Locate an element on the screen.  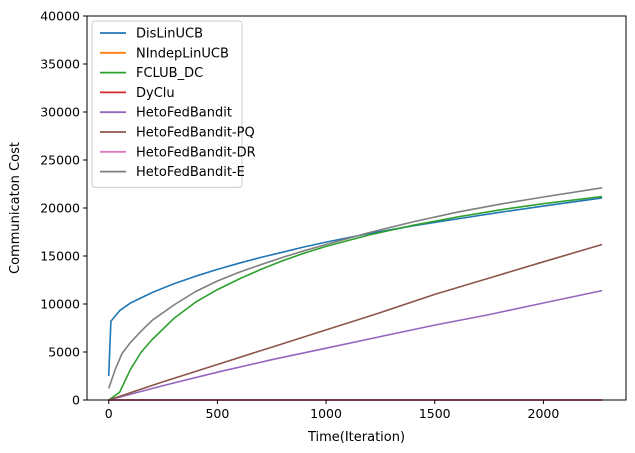
legend-label-2: FCLUB_DC is located at coordinates (169, 73).